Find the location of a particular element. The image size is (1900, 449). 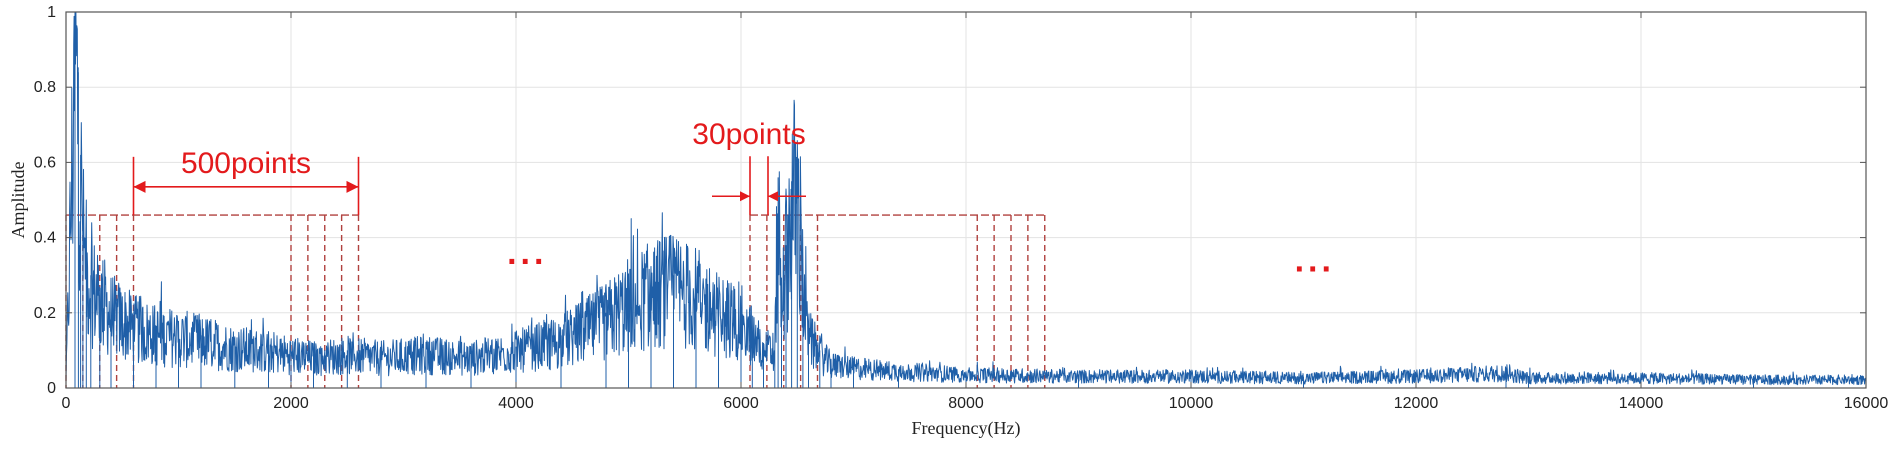

y-axis-label: Amplitude is located at coordinates (18, 199).